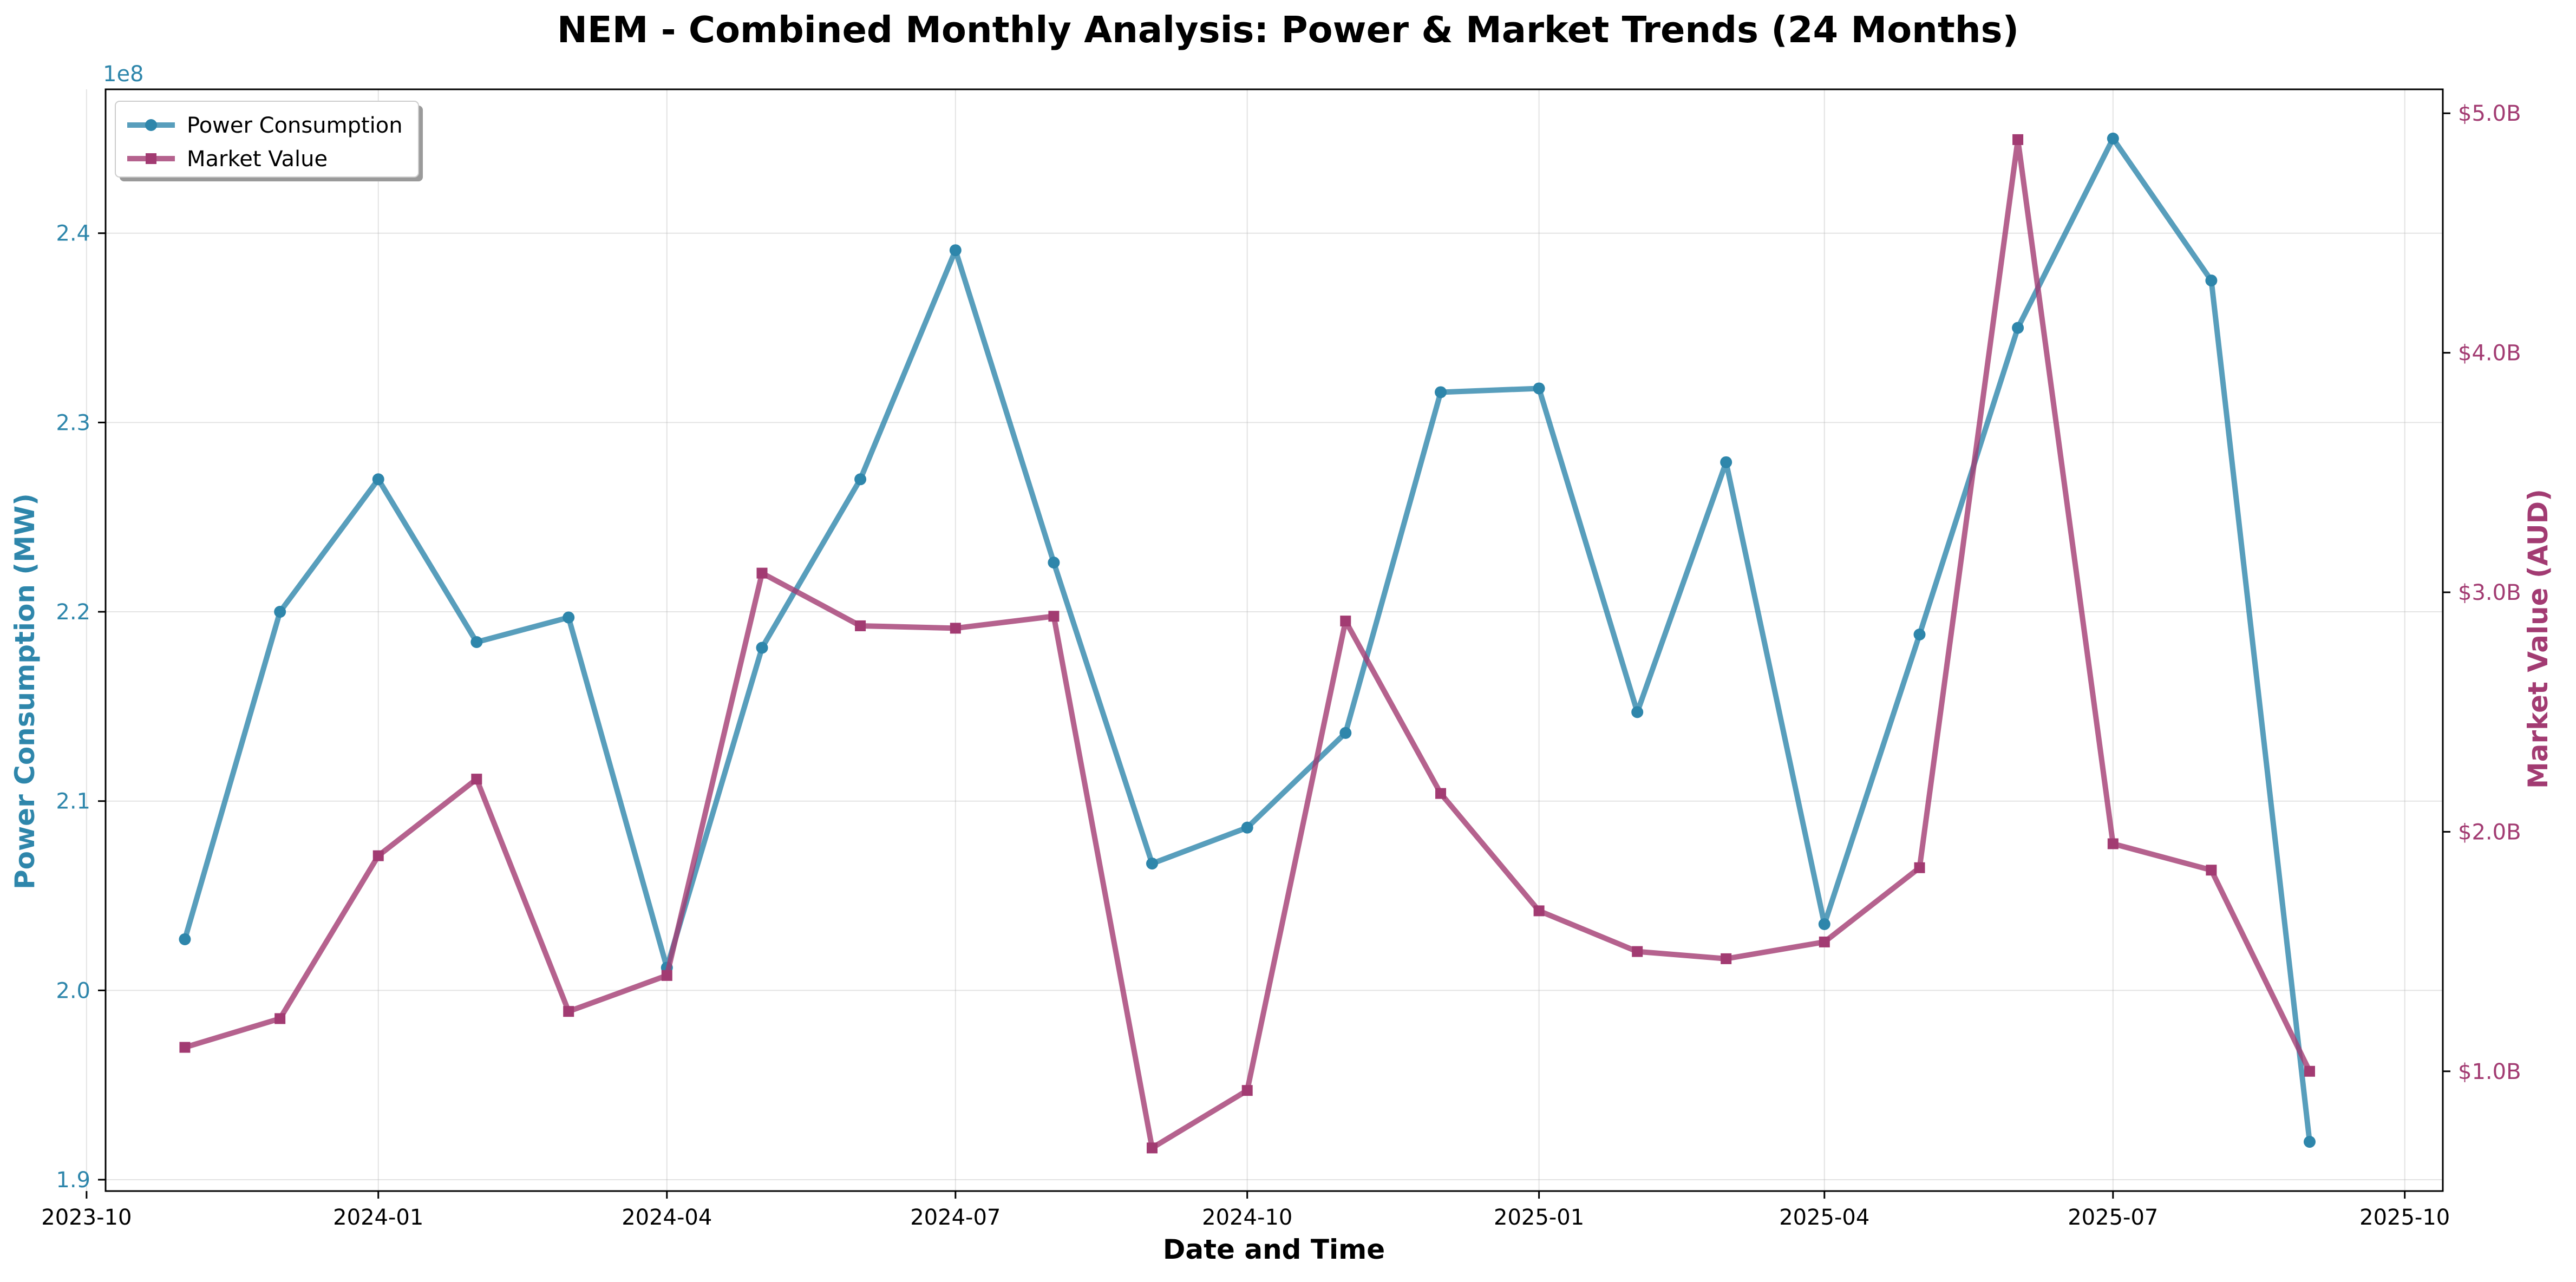 This screenshot has height=1282, width=2576. What do you see at coordinates (73, 1180) in the screenshot?
I see `y-left-tick-label: 1.9` at bounding box center [73, 1180].